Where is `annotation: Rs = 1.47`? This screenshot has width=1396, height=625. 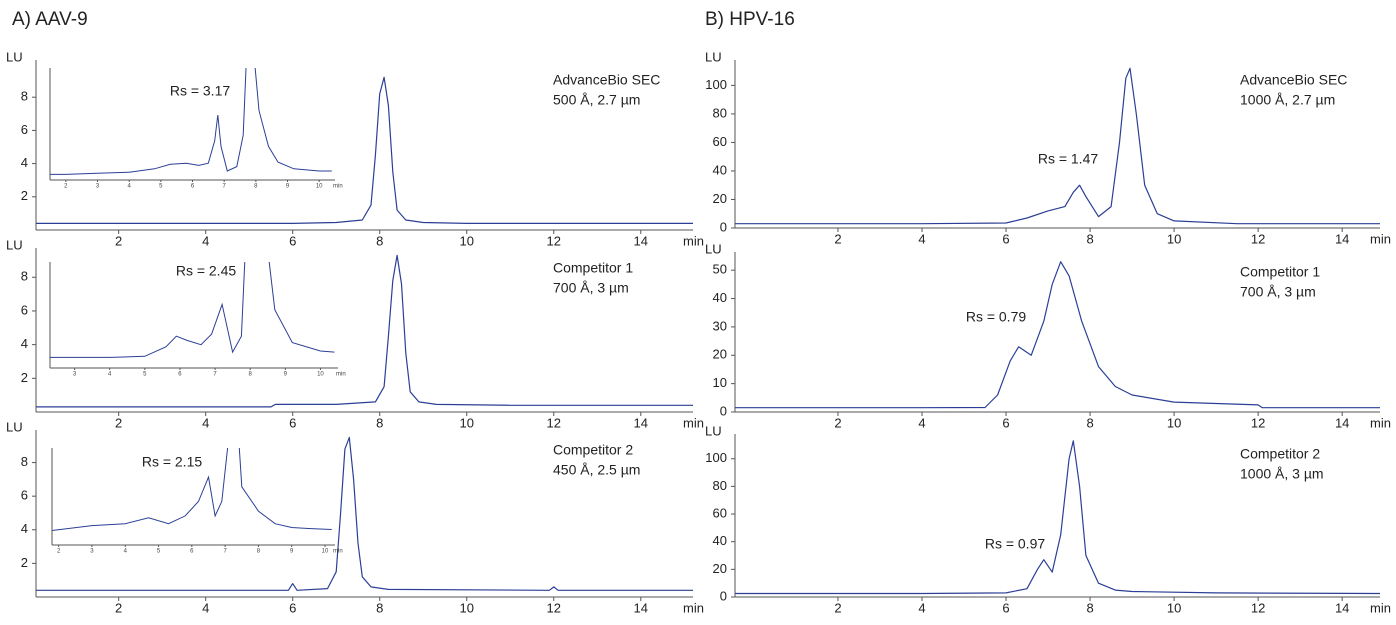
annotation: Rs = 1.47 is located at coordinates (1068, 159).